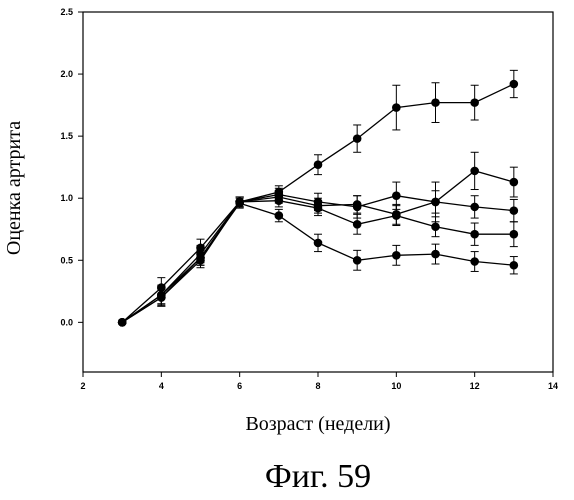  What do you see at coordinates (161, 386) in the screenshot?
I see `x-tick-label: 4` at bounding box center [161, 386].